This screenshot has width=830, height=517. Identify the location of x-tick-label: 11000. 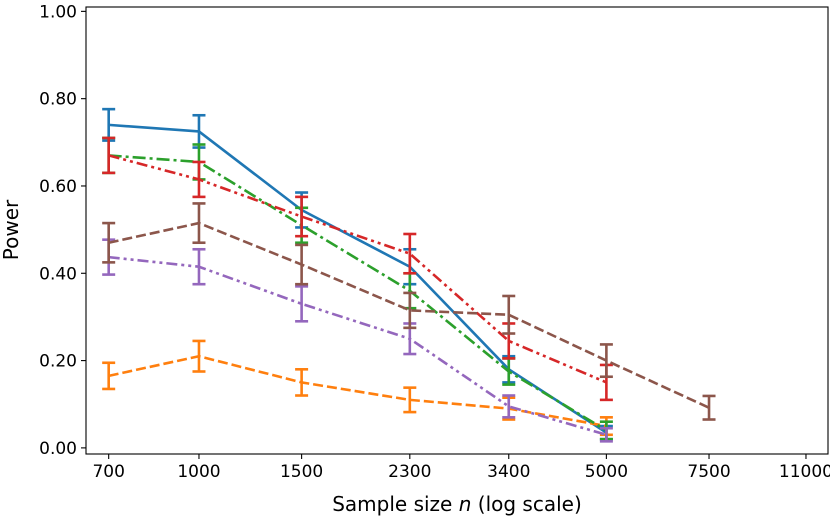
(804, 472).